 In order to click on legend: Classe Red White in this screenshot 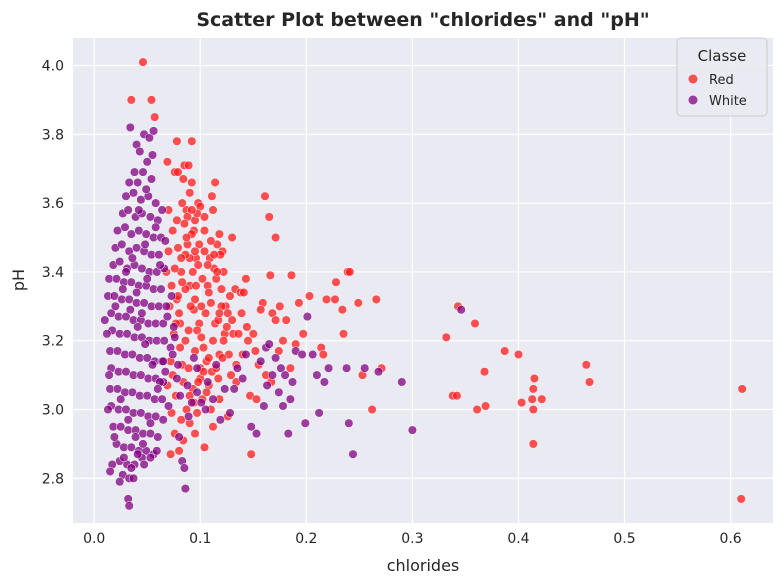, I will do `click(722, 77)`.